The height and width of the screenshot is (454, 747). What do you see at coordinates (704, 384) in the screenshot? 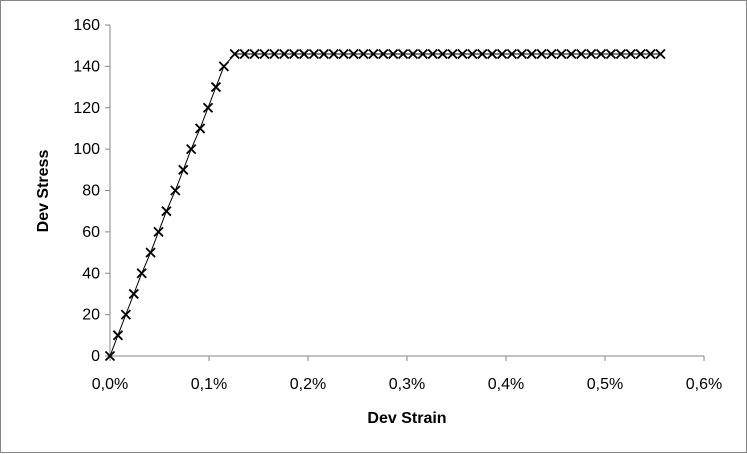
I see `x-tick-label: 0,6%` at bounding box center [704, 384].